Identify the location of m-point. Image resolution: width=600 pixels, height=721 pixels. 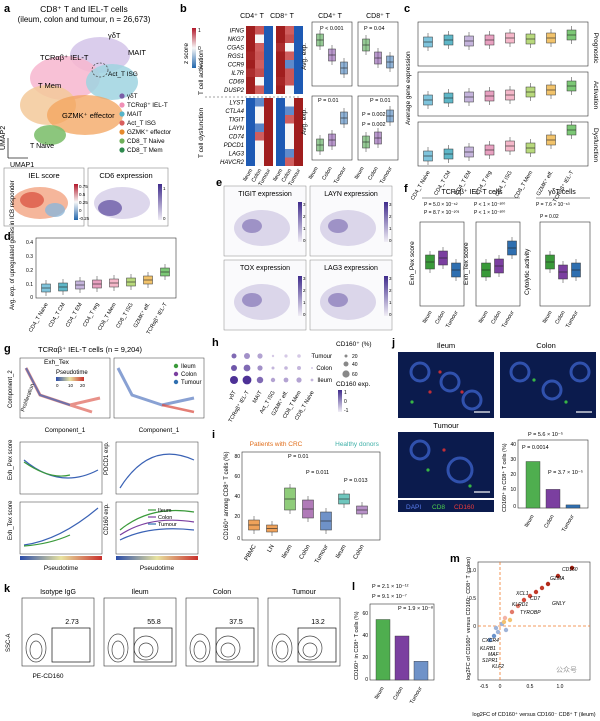
(572, 568).